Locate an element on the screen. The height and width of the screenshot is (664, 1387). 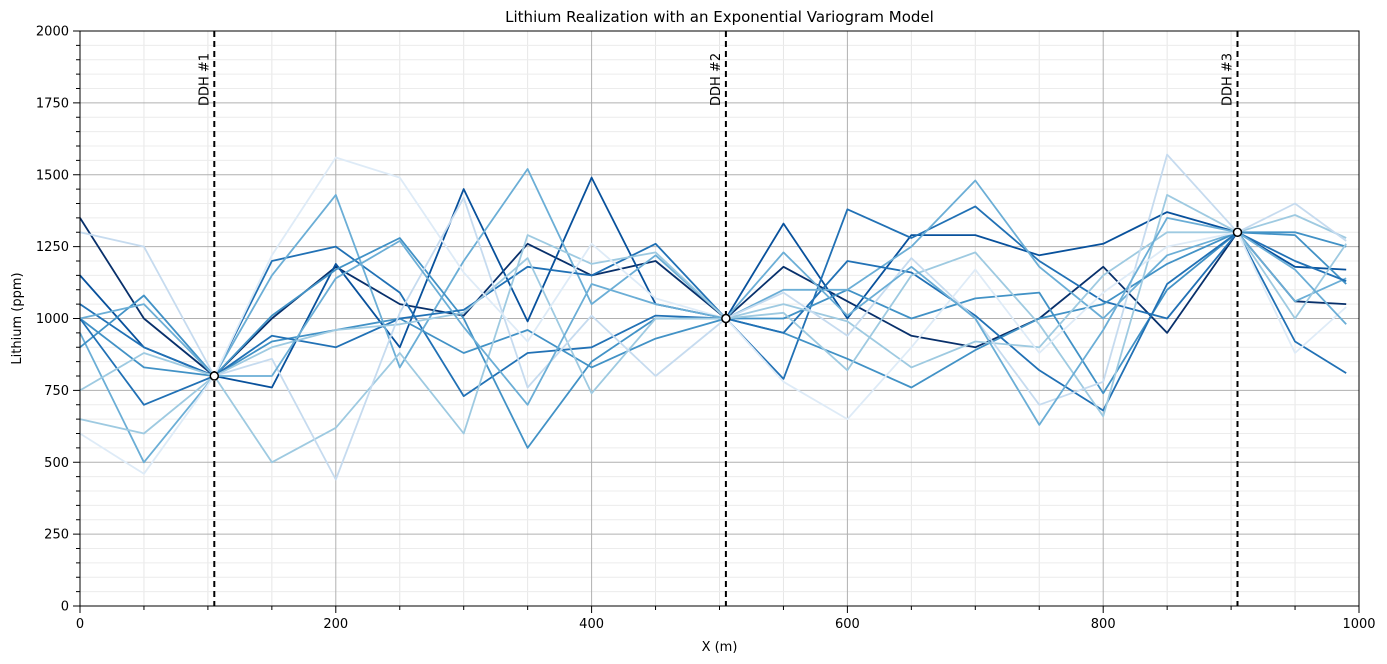
y-axis-title: Lithium (ppm) is located at coordinates (17, 318).